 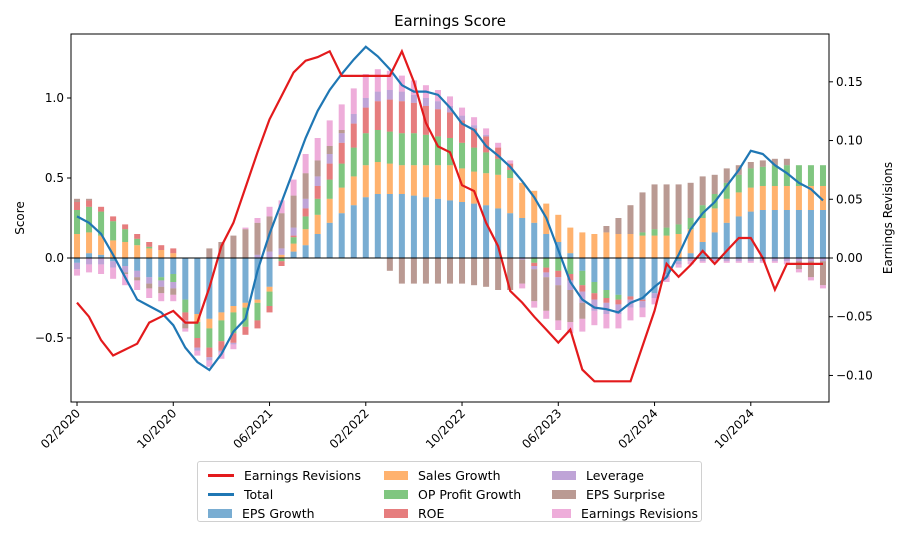 I want to click on y-axis-label-left: Score, so click(x=20, y=218).